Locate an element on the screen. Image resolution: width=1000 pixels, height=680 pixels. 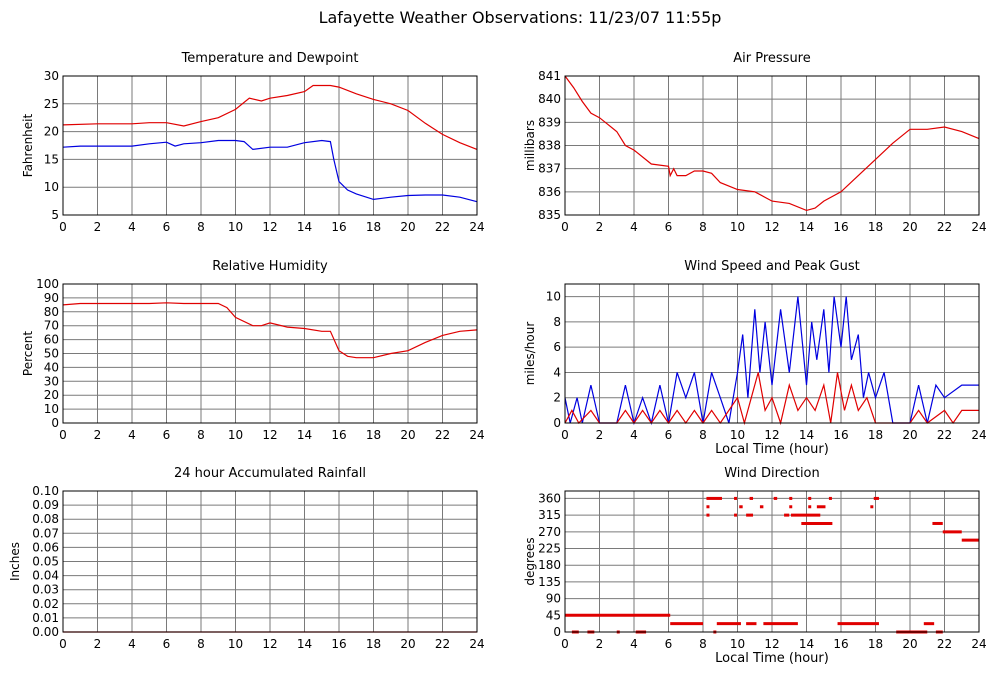
direction-ytick-label: 360 is located at coordinates (549, 498).